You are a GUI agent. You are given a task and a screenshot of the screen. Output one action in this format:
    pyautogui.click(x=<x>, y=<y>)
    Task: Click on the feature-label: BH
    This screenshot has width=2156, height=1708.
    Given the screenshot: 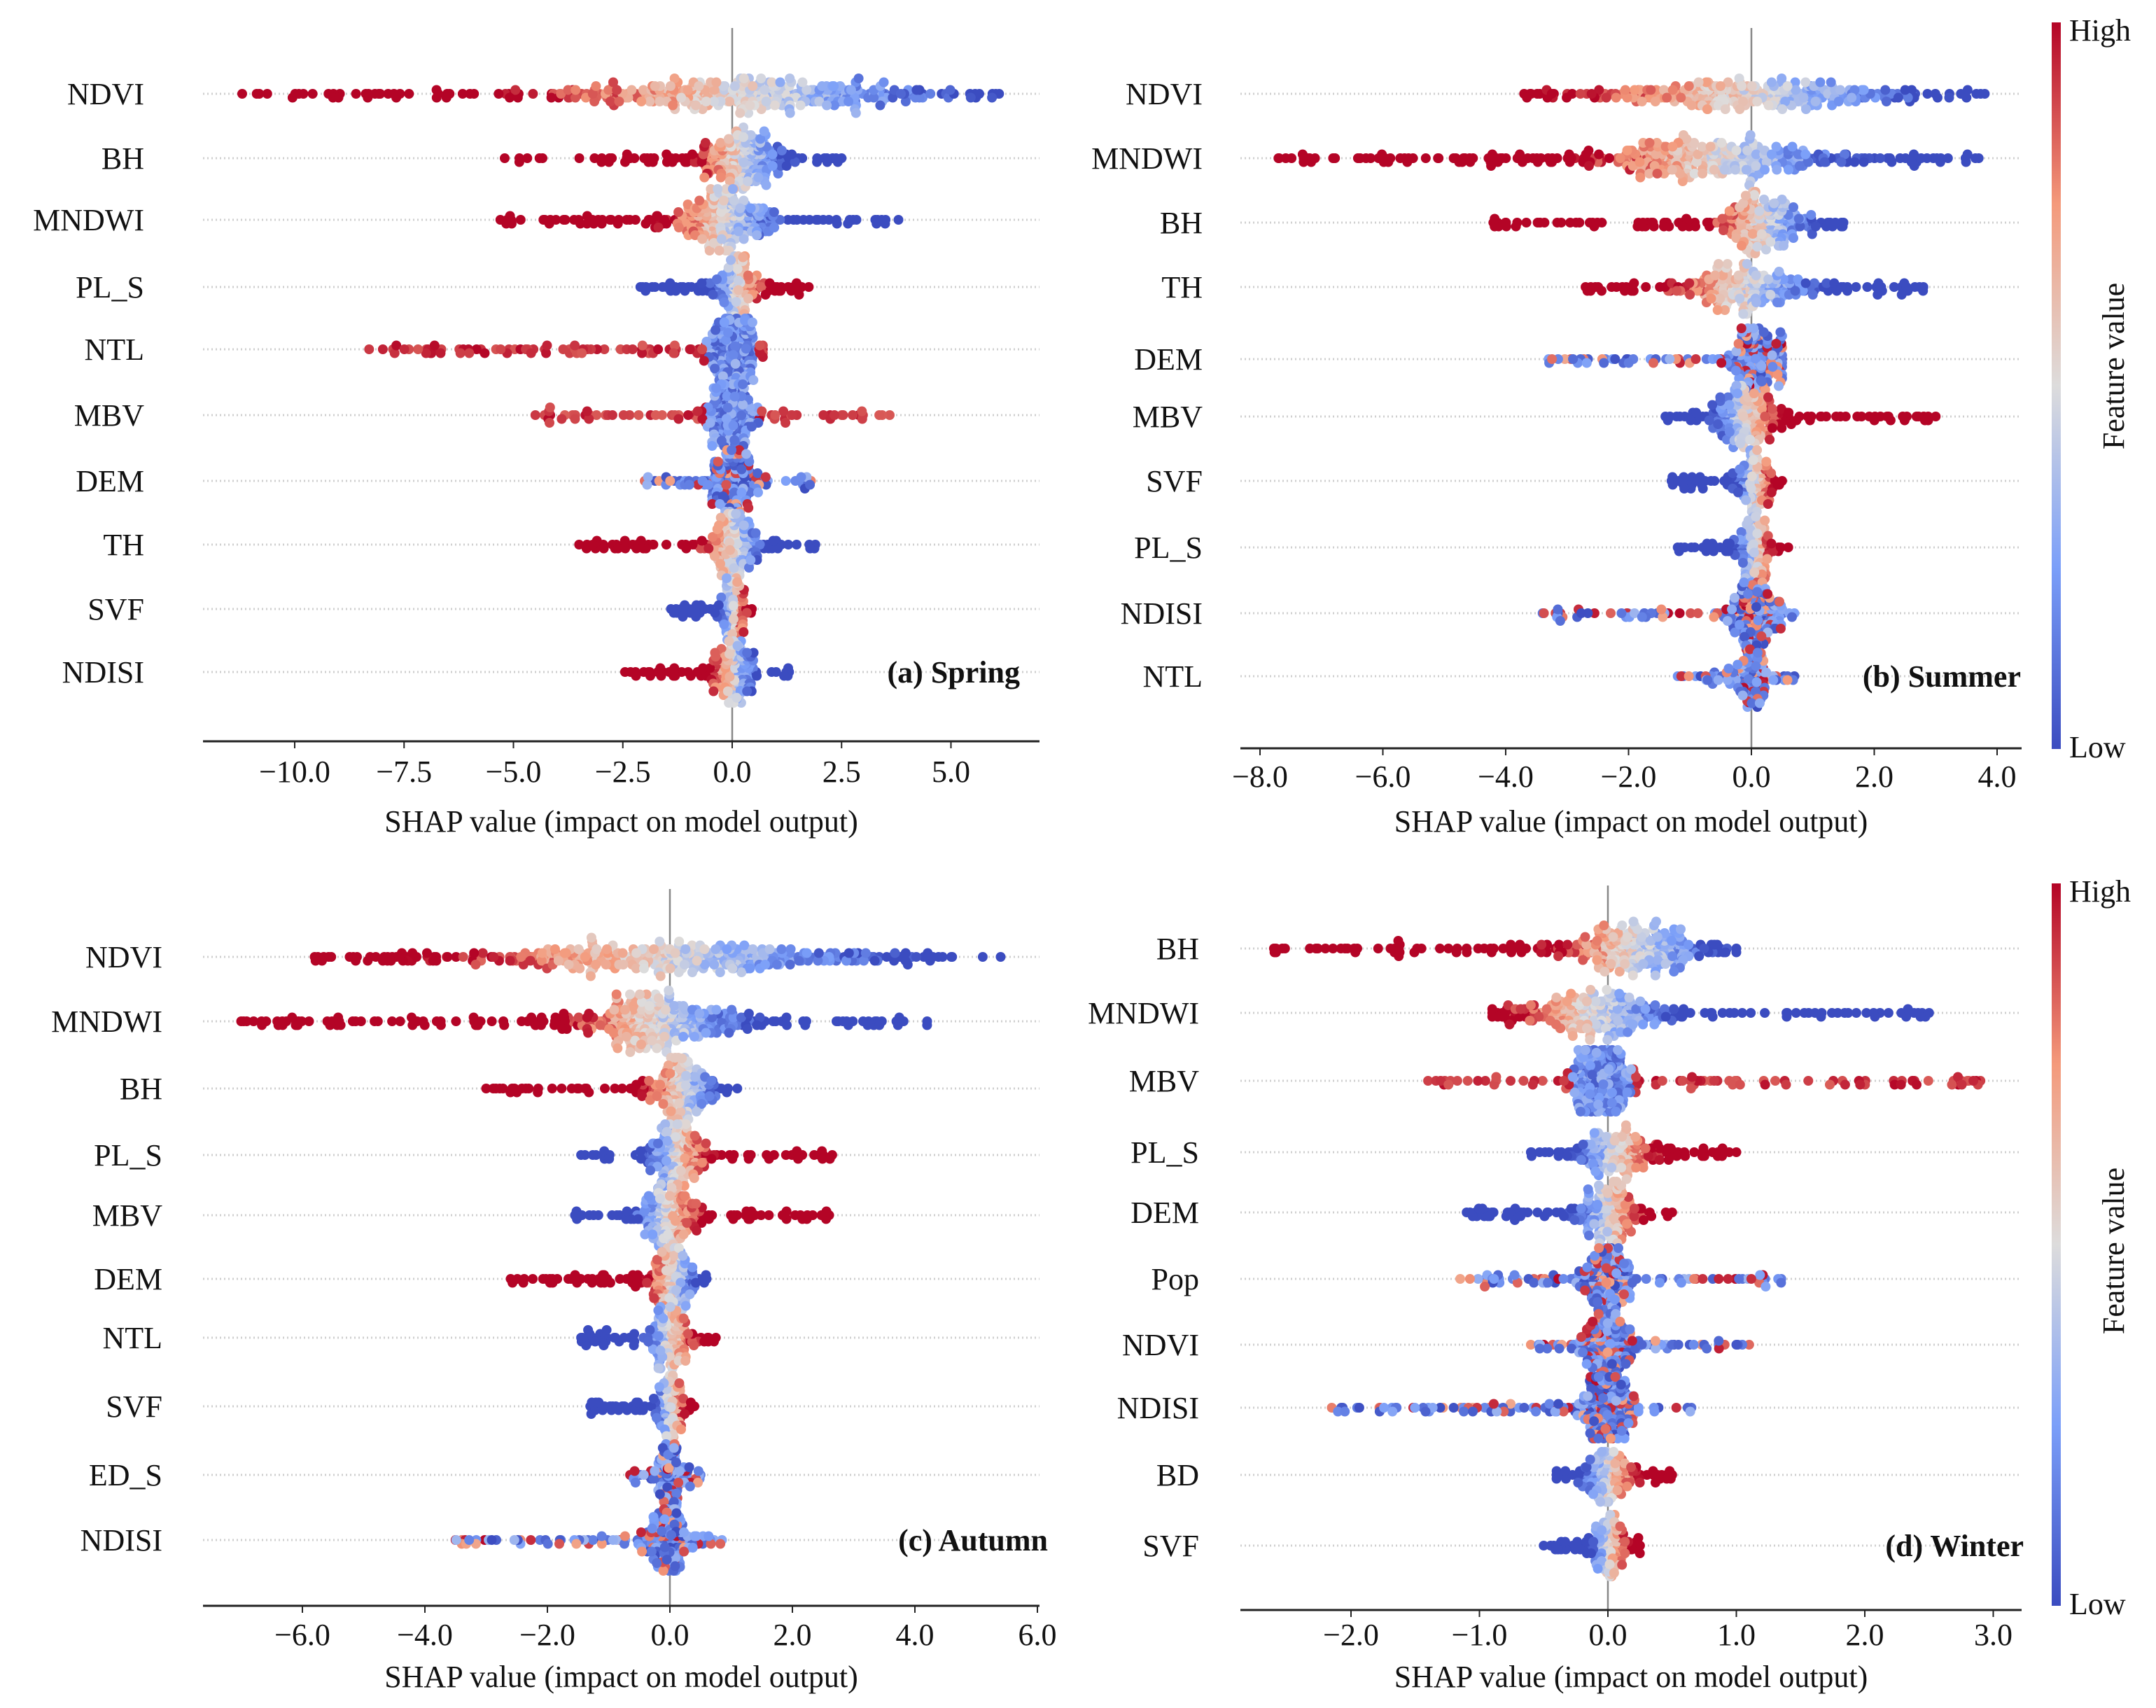 What is the action you would take?
    pyautogui.click(x=123, y=158)
    